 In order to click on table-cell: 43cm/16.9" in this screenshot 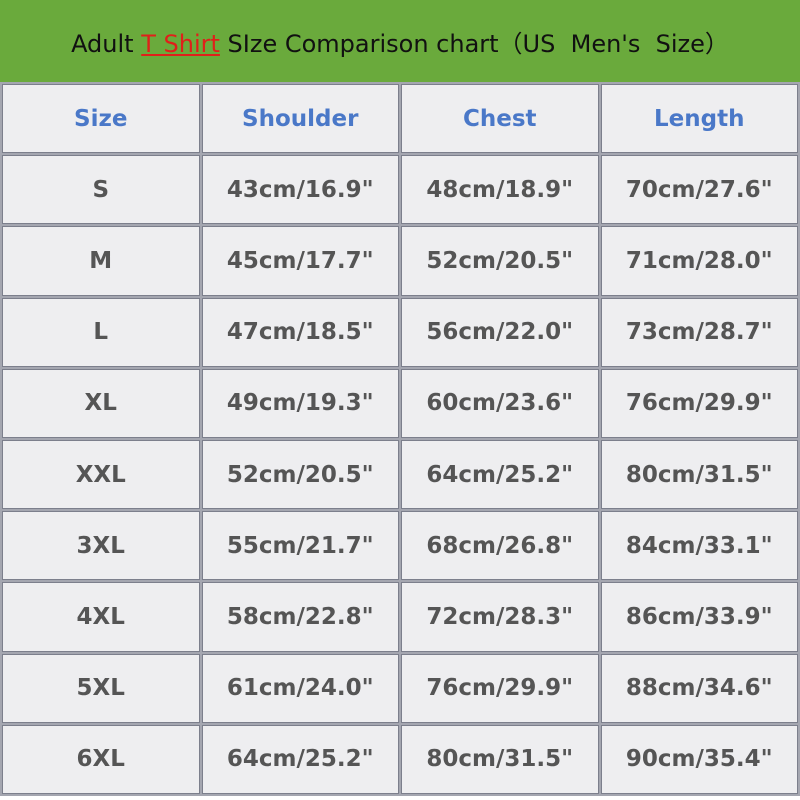, I will do `click(300, 190)`.